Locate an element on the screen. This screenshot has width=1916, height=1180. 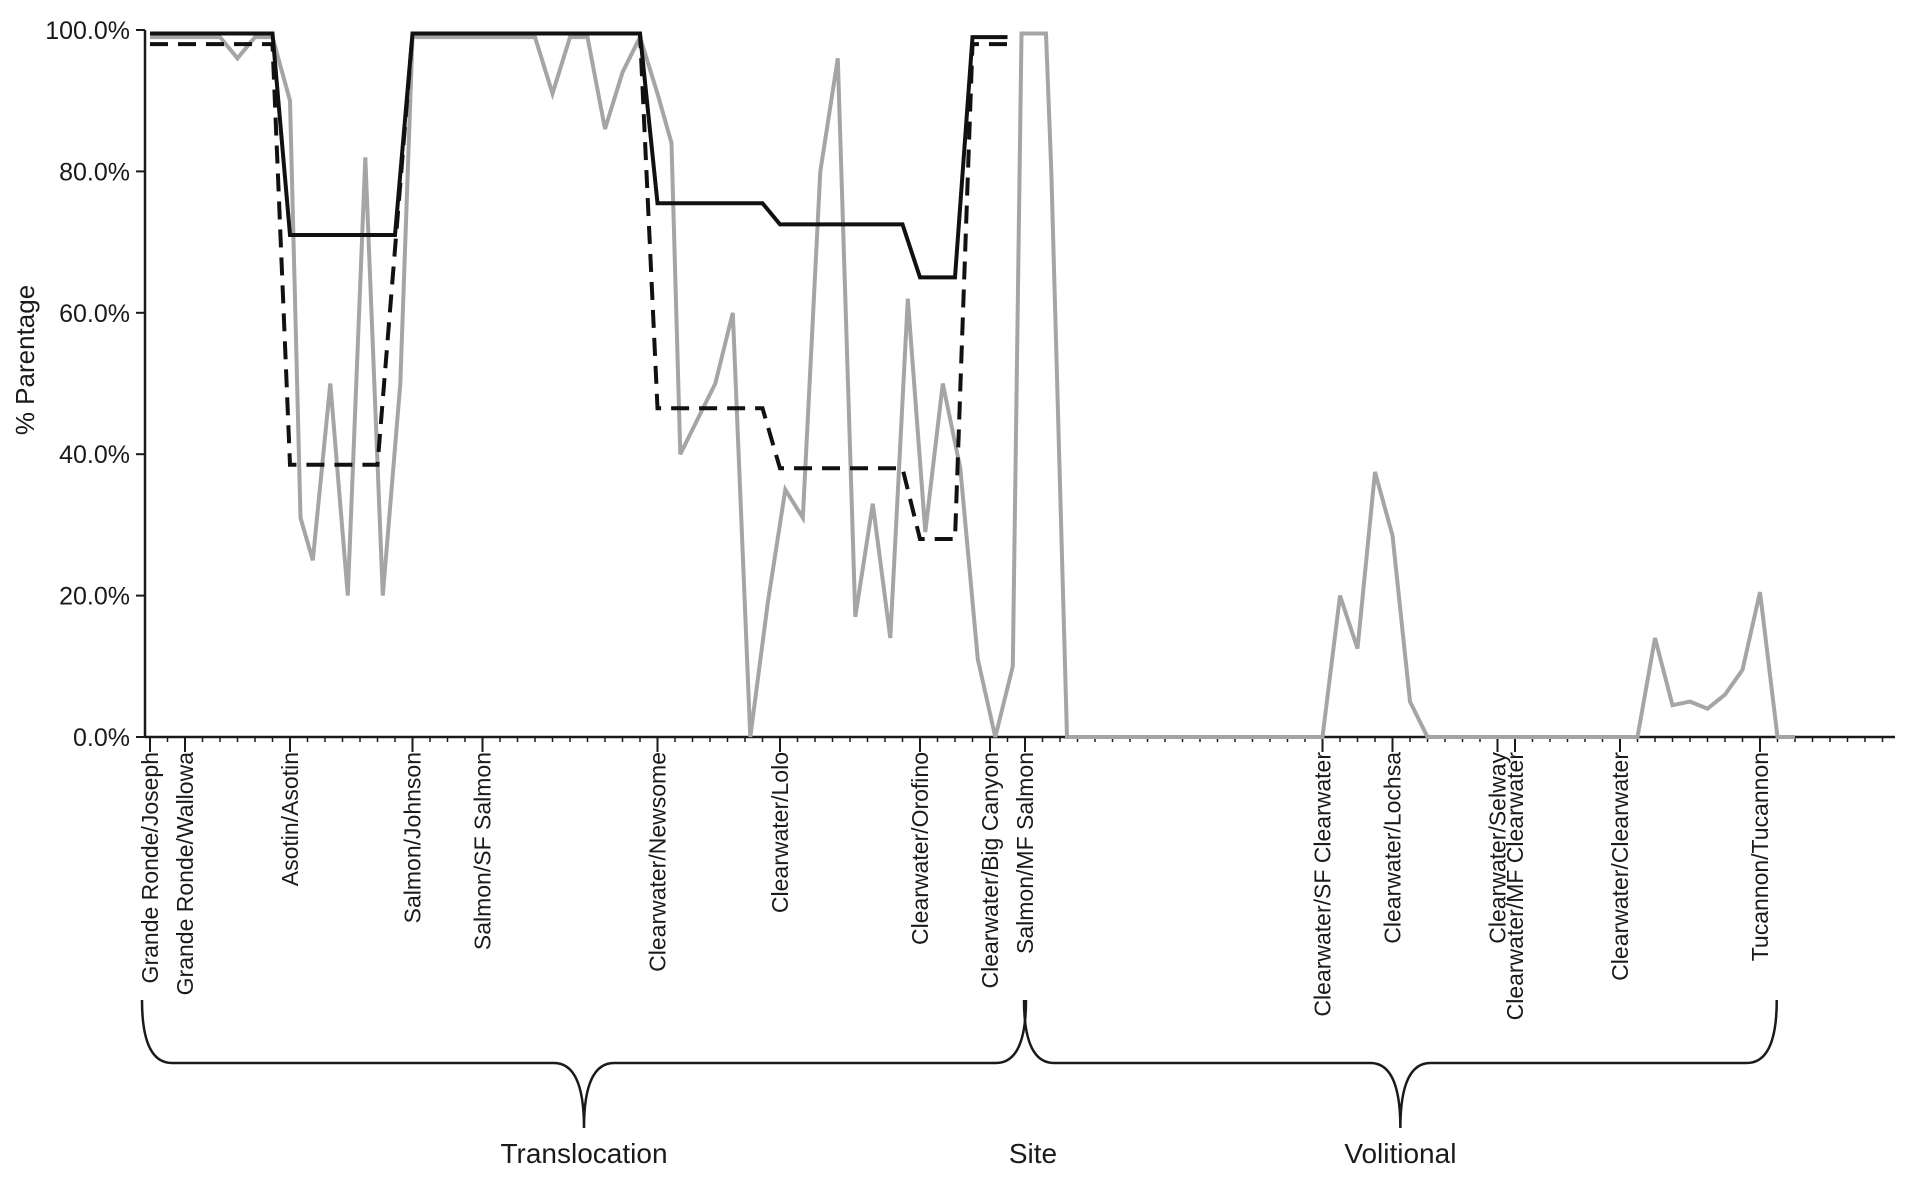
x-category-label: Clearwater/Orofino is located at coordinates (920, 848).